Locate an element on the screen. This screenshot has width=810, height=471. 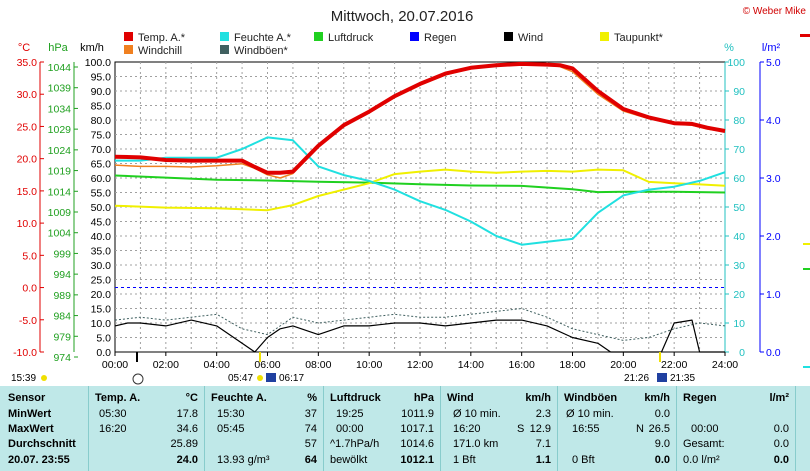
stats-gusts-unit: km/h is located at coordinates (657, 398).